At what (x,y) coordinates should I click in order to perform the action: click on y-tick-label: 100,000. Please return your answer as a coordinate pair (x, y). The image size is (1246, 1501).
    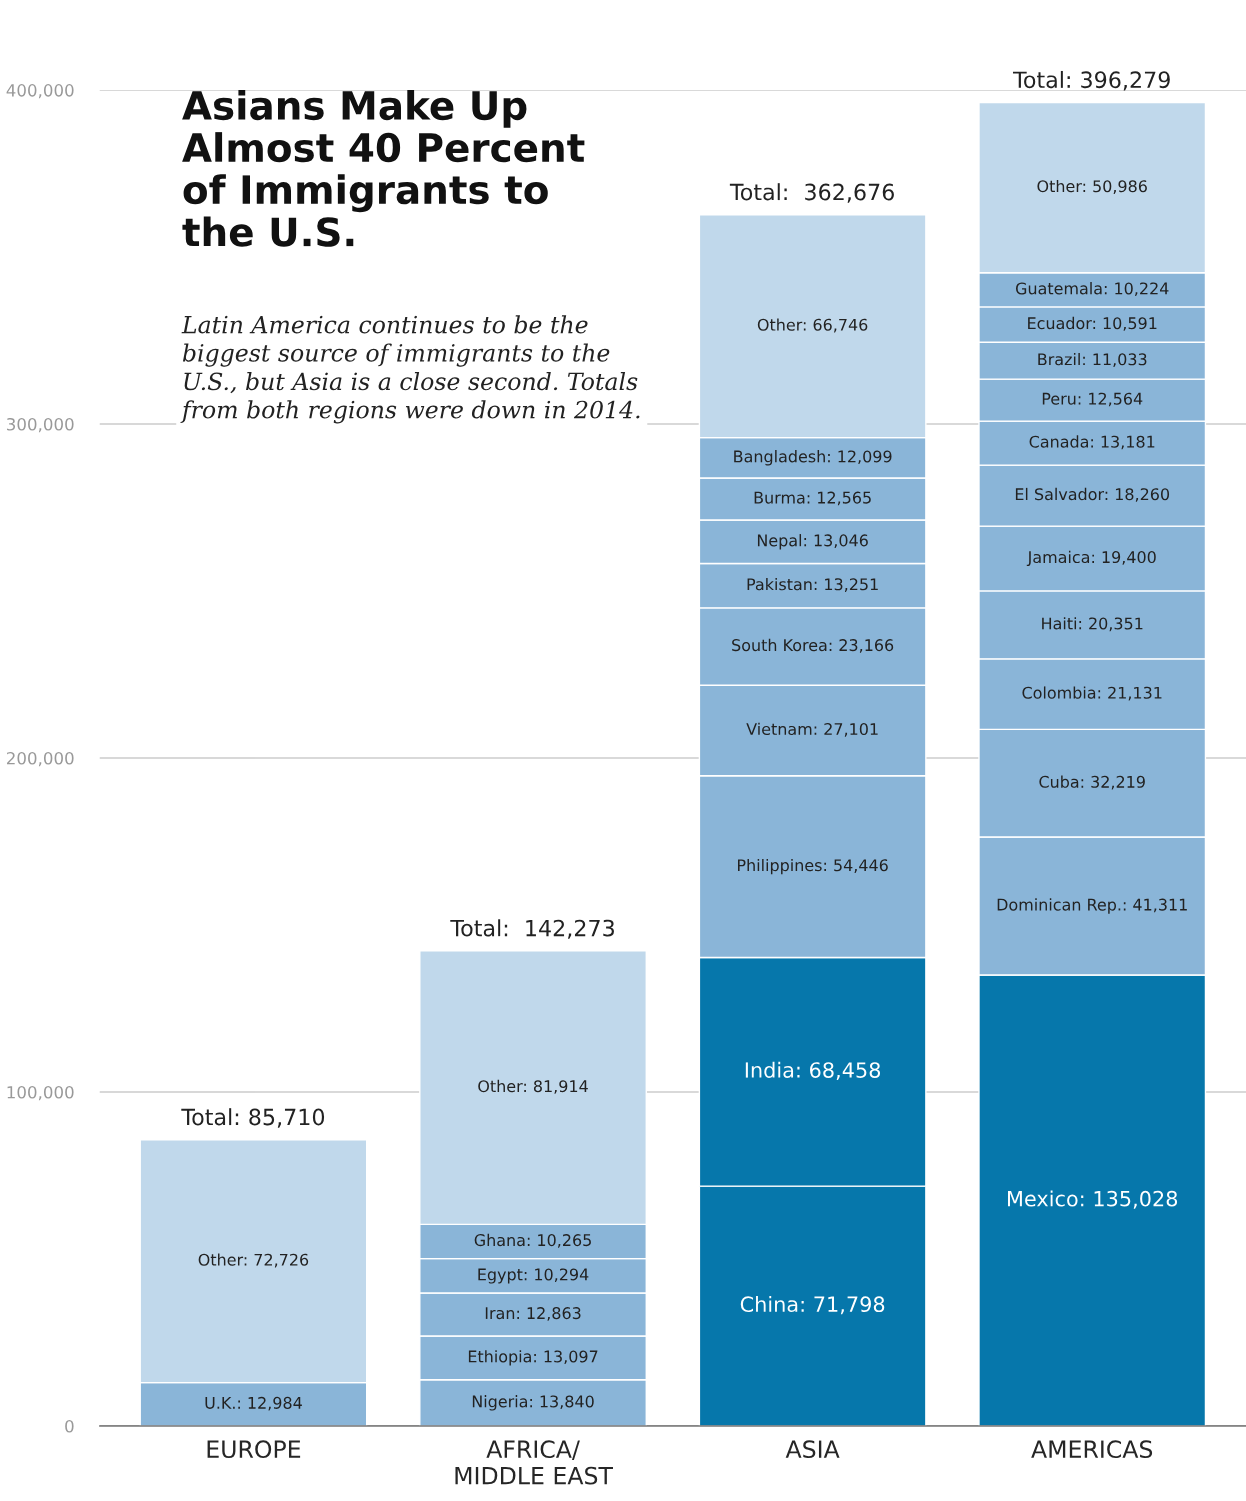
    Looking at the image, I should click on (40, 1093).